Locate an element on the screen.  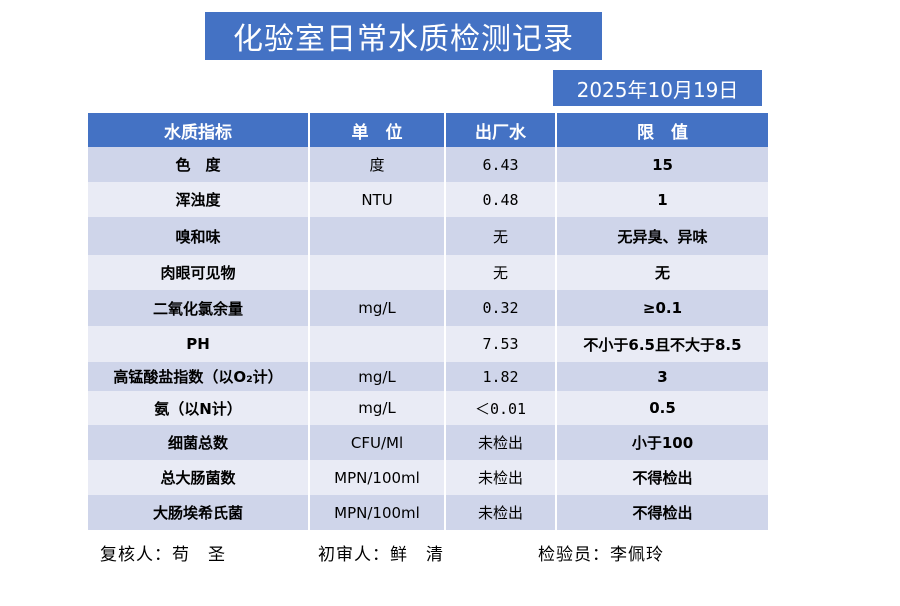
table-row: 肉眼可见物 无无 is located at coordinates (429, 272).